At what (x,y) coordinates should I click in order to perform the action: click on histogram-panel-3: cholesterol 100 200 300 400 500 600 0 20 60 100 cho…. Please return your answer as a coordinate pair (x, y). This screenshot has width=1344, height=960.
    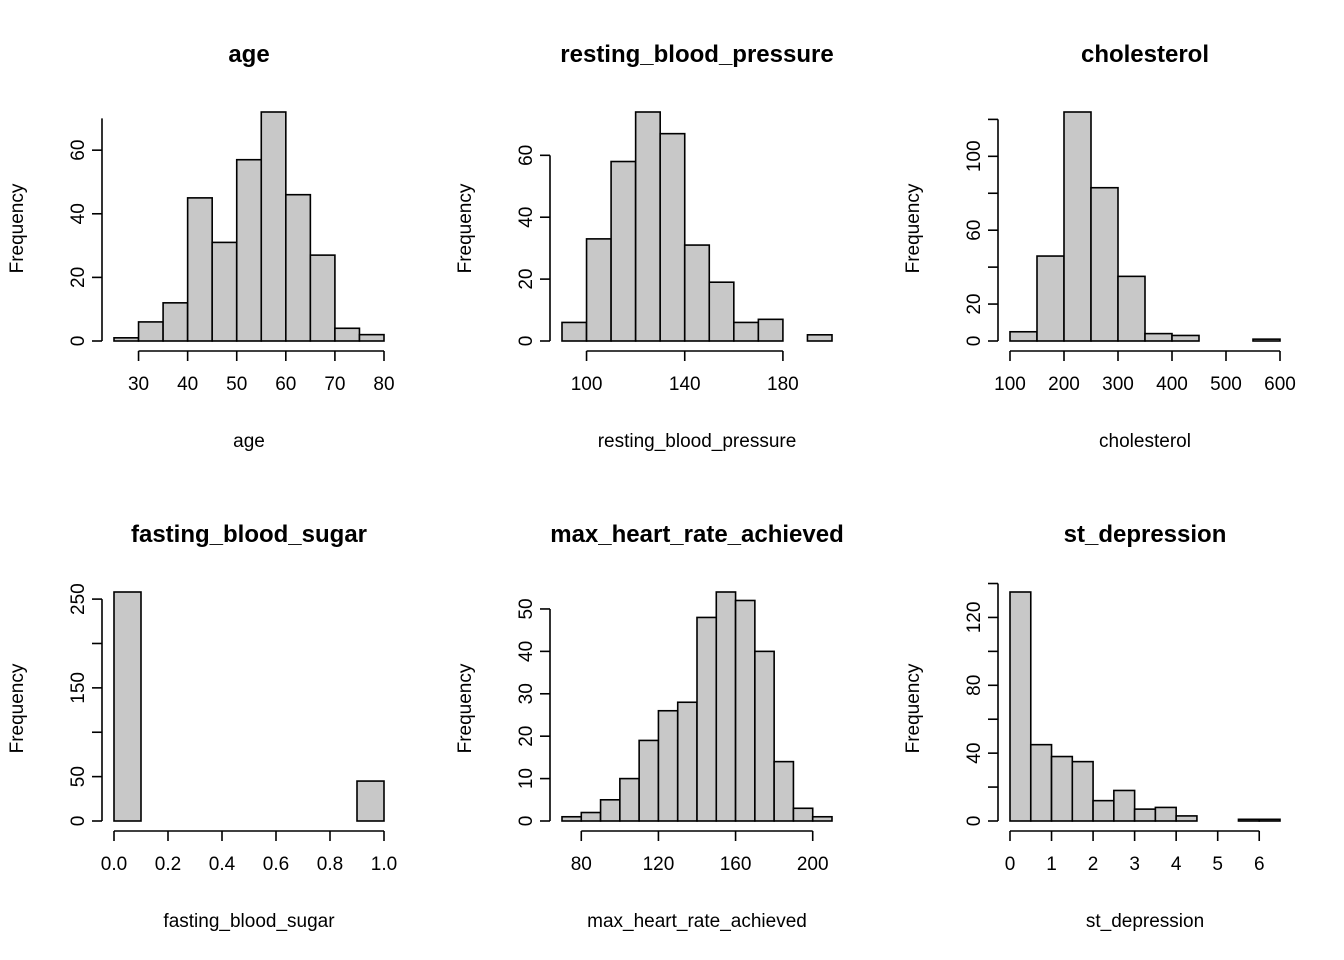
    Looking at the image, I should click on (1099, 246).